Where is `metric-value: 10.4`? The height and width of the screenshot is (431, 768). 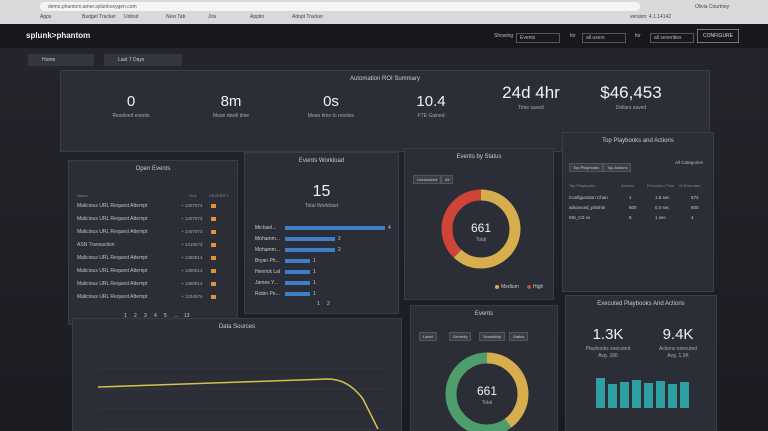
metric-value: 10.4 is located at coordinates (431, 101).